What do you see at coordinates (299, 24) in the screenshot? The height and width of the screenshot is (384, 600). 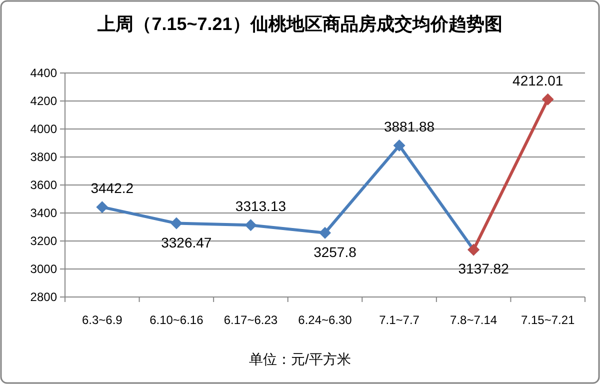 I see `chart-title: 上周（7.15~7.21）仙桃地区商品房成交均价趋势图` at bounding box center [299, 24].